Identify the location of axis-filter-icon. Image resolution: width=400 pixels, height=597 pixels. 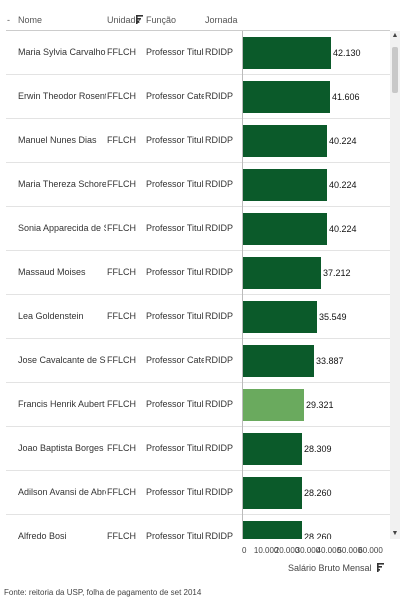
(381, 567).